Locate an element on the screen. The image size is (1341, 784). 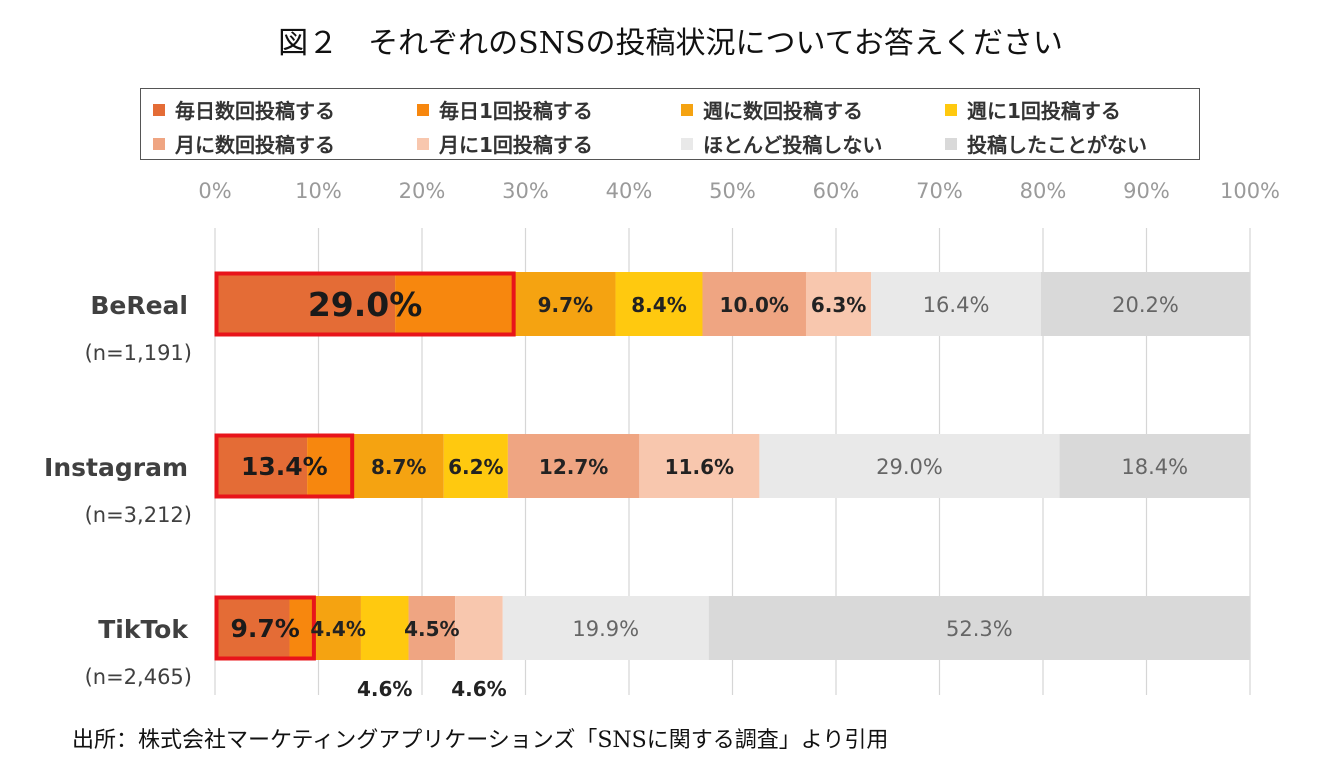
x-tick-label: 20% is located at coordinates (422, 191).